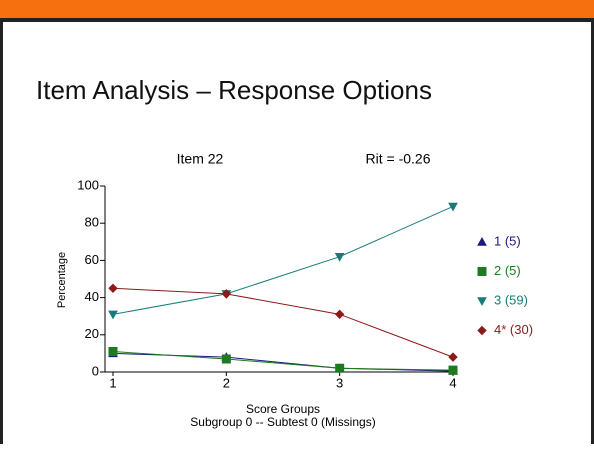  What do you see at coordinates (88, 184) in the screenshot?
I see `y-tick-label: 100` at bounding box center [88, 184].